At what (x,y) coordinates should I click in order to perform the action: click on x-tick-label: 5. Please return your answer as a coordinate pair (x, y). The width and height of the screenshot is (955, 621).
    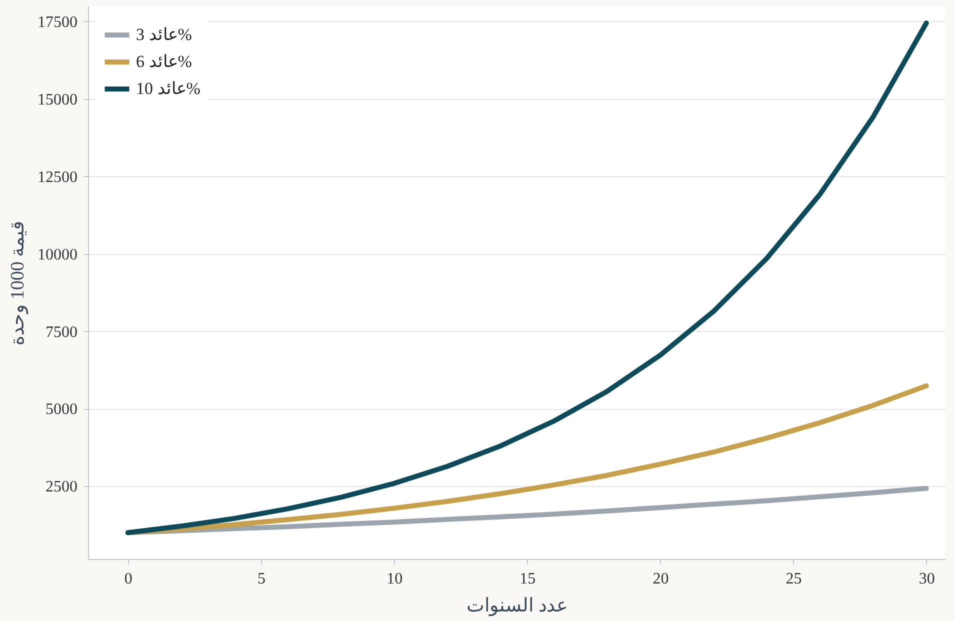
    Looking at the image, I should click on (261, 579).